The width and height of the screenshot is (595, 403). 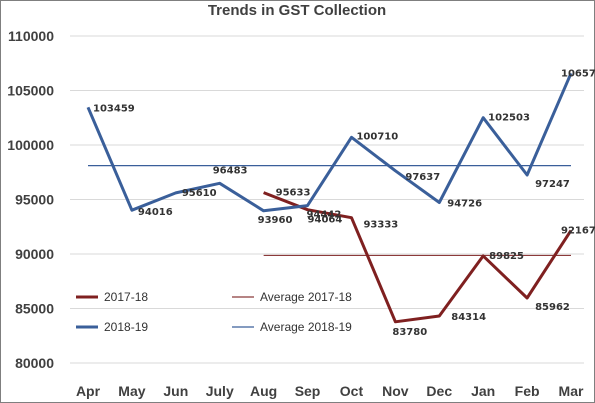 What do you see at coordinates (509, 118) in the screenshot?
I see `data-label: 102503` at bounding box center [509, 118].